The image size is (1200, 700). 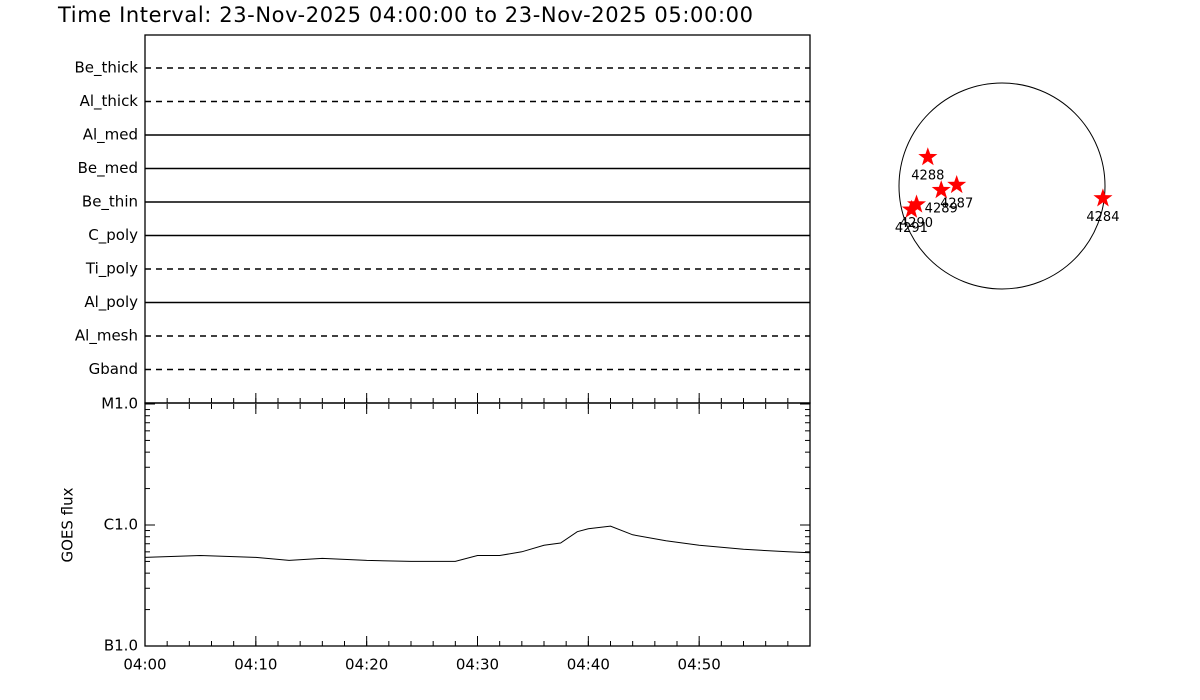 I want to click on x-tick-label: 04:20, so click(x=366, y=665).